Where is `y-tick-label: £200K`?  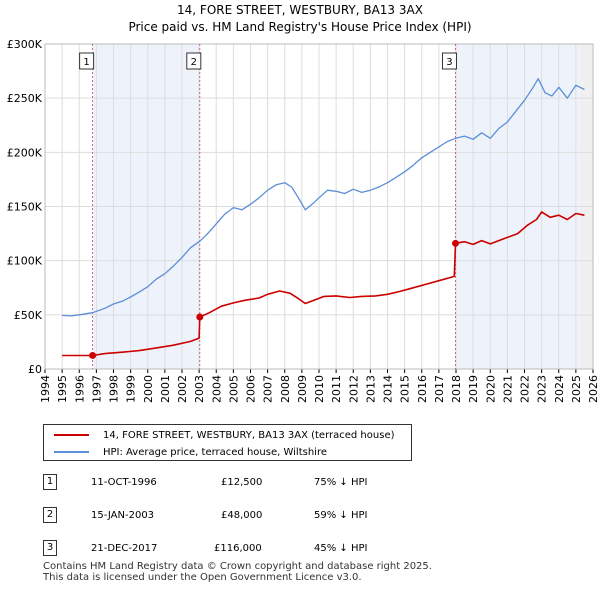
y-tick-label: £200K is located at coordinates (25, 152).